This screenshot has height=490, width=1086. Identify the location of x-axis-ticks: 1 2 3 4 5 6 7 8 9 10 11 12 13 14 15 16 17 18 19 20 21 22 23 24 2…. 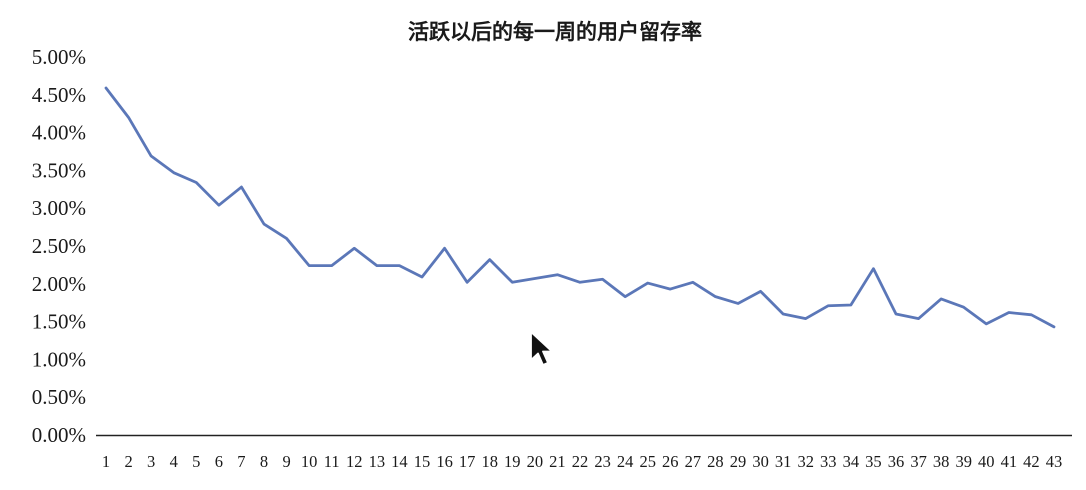
(582, 461).